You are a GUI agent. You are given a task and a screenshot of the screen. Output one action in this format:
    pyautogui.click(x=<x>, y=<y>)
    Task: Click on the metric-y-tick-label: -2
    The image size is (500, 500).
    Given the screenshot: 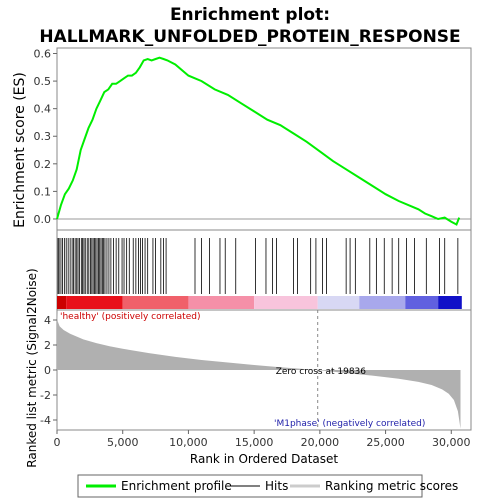 What is the action you would take?
    pyautogui.click(x=45, y=395)
    